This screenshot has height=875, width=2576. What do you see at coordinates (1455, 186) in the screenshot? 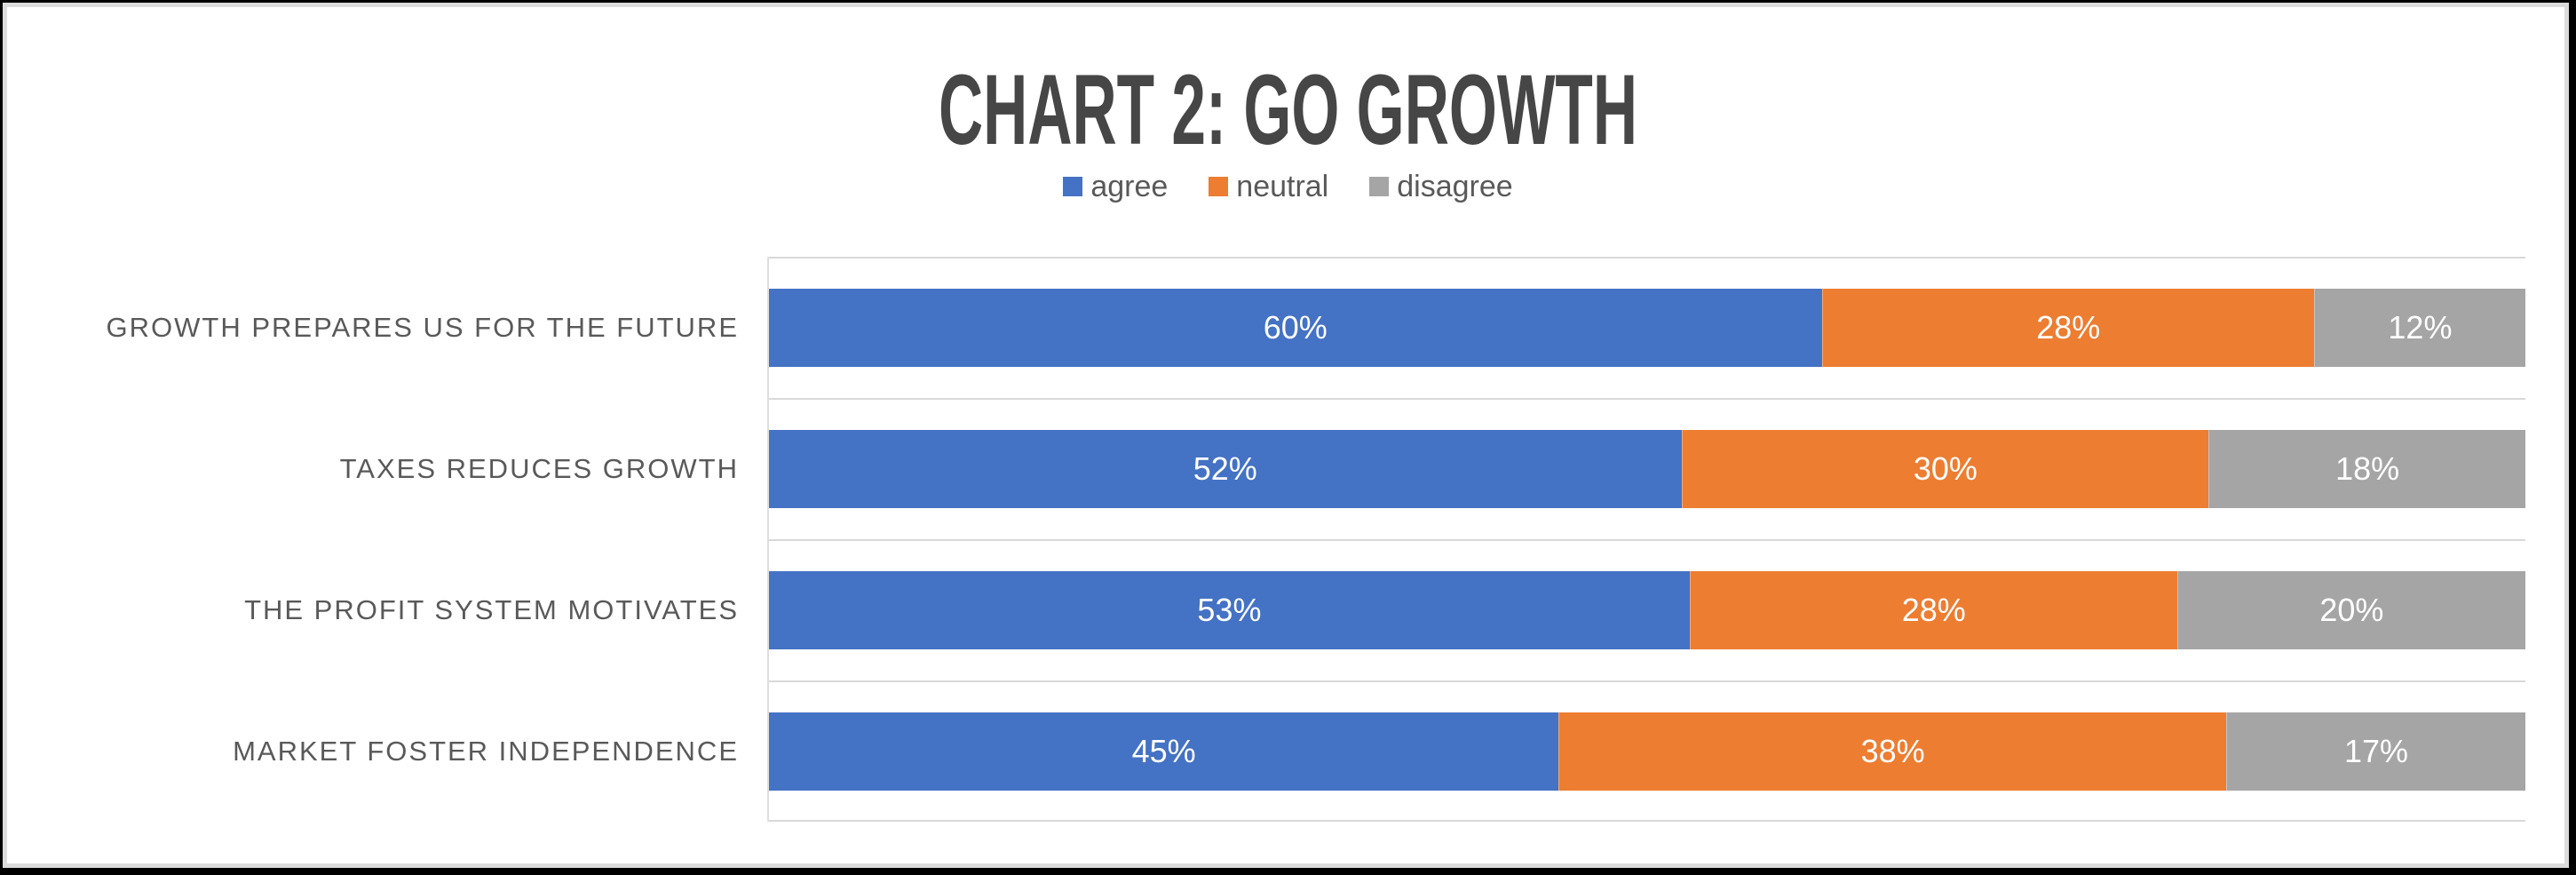
I see `legend-label: disagree` at bounding box center [1455, 186].